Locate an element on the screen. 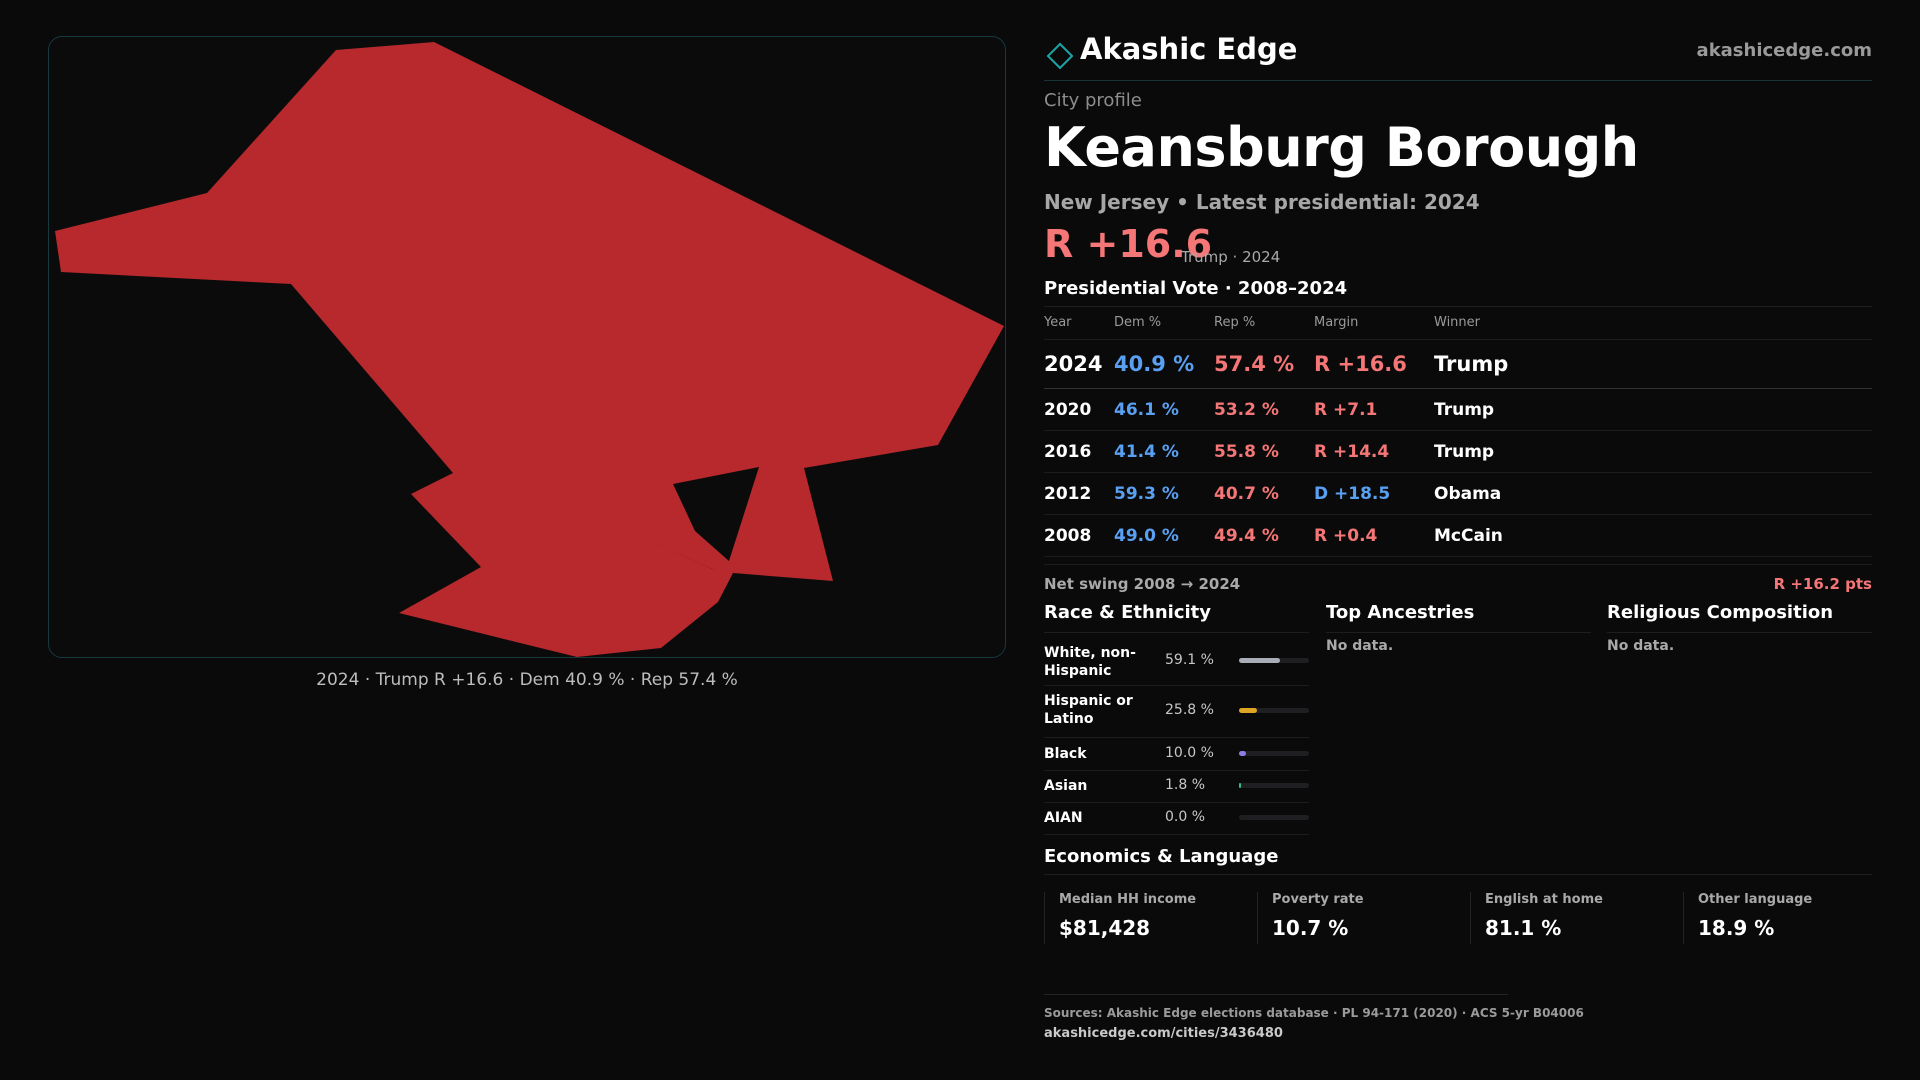 The width and height of the screenshot is (1920, 1080). list-item: White, non-Hispanic 59.1 % is located at coordinates (1176, 660).